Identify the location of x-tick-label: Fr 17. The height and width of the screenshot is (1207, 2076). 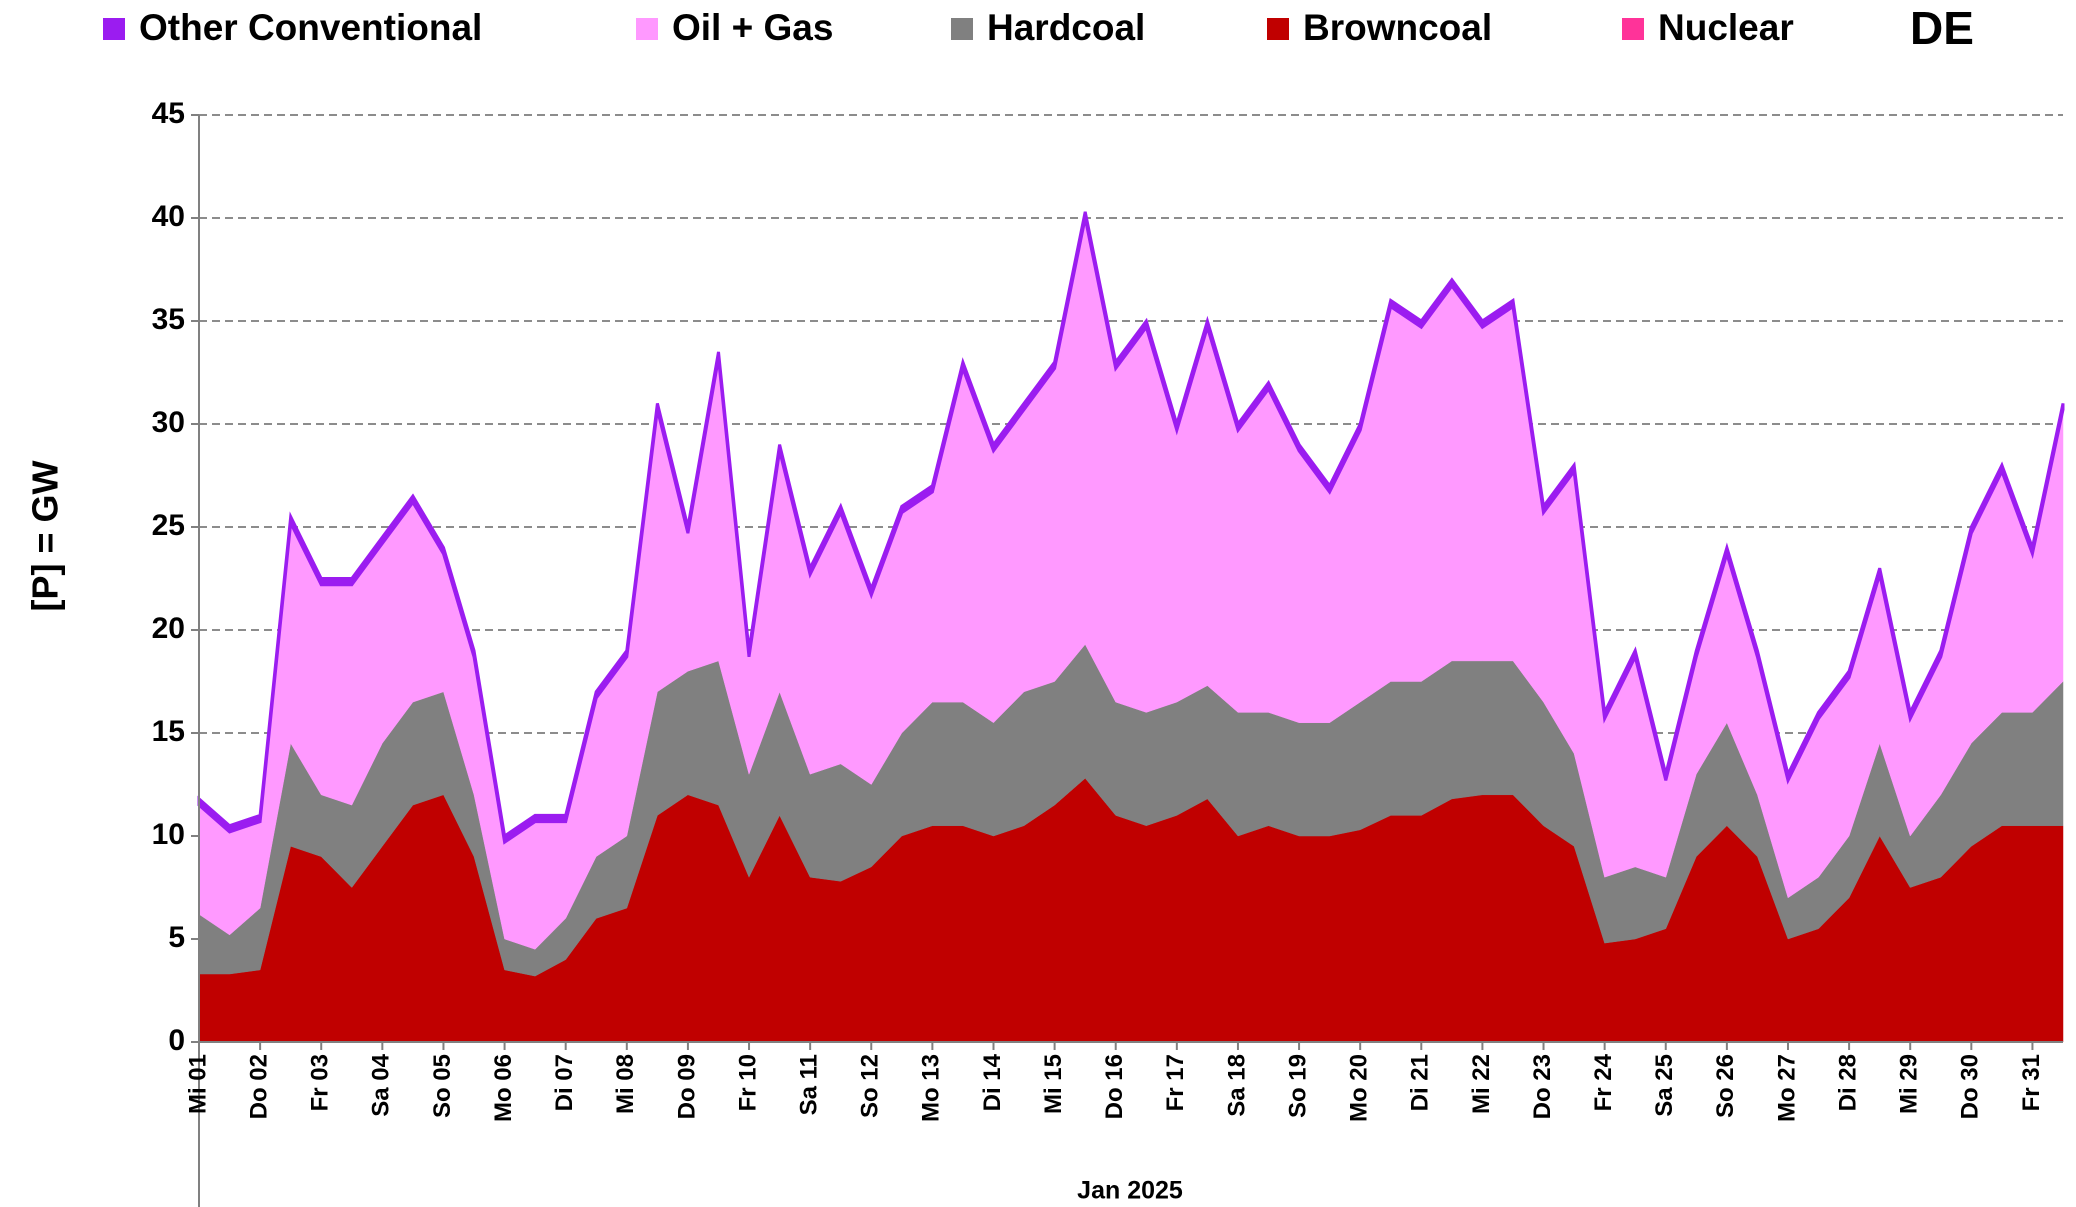
(1175, 1082).